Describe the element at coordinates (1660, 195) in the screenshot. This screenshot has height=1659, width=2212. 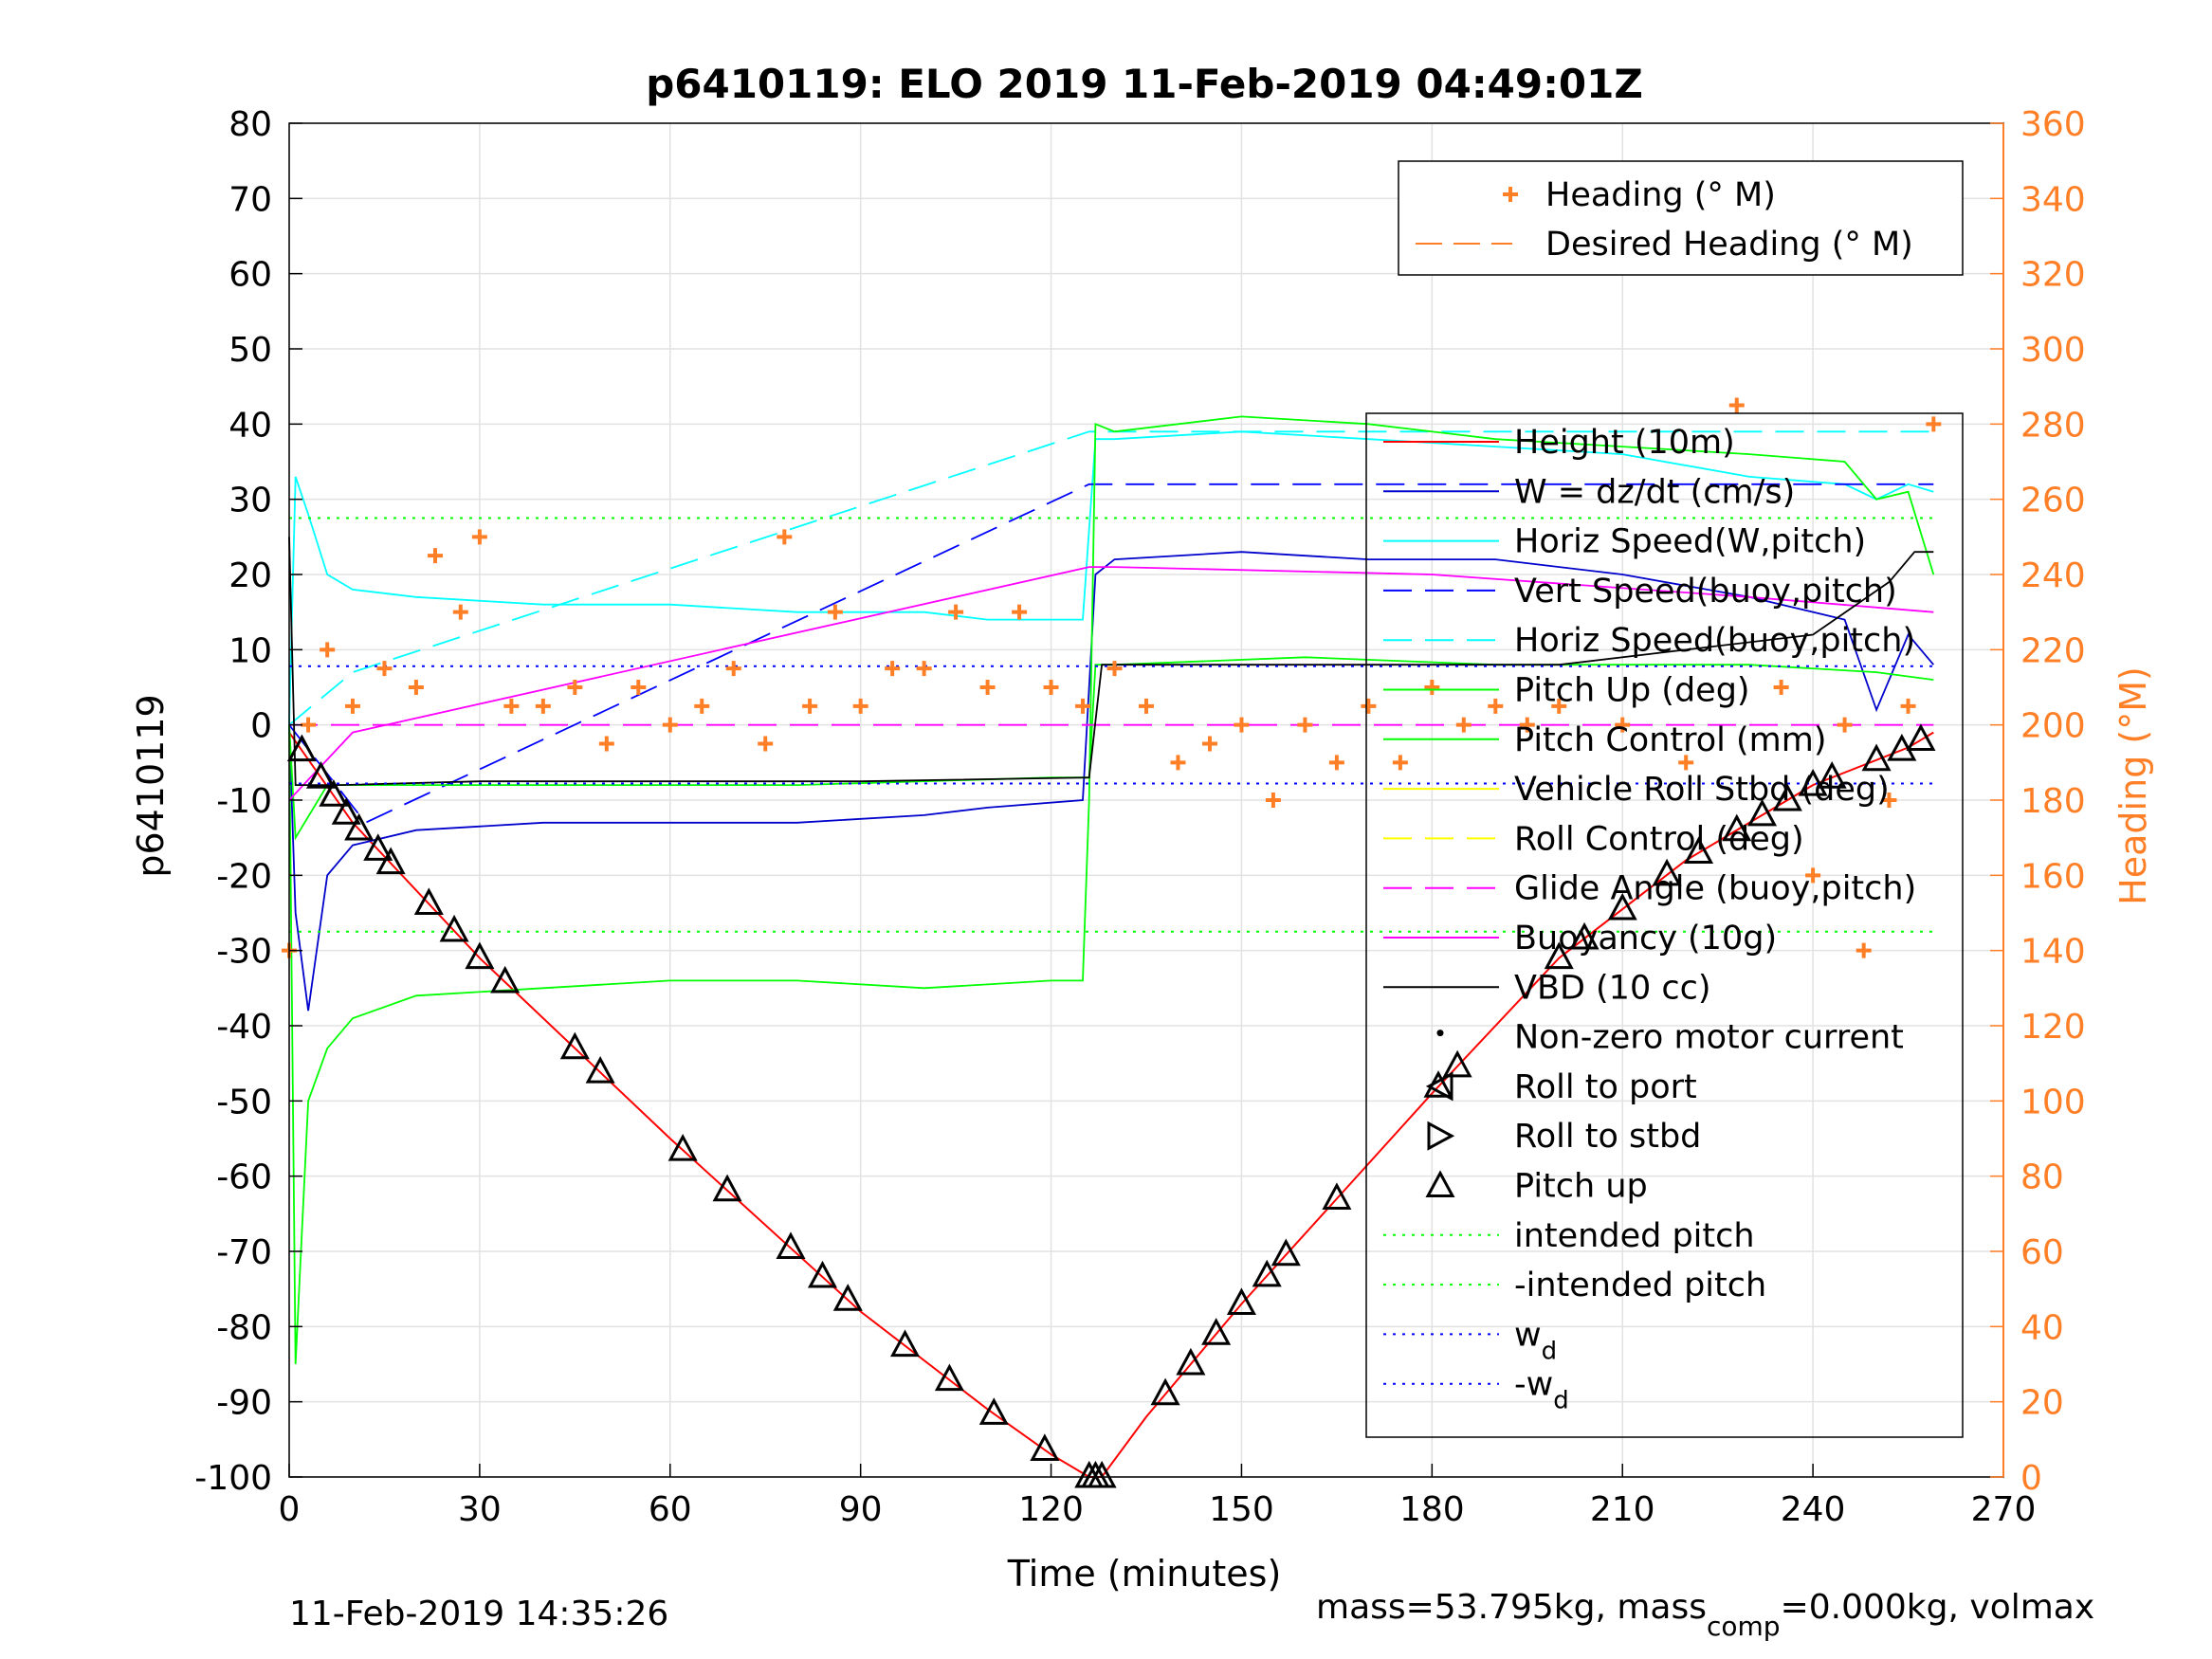
I see `legend-top-label: Heading (° M)` at that location.